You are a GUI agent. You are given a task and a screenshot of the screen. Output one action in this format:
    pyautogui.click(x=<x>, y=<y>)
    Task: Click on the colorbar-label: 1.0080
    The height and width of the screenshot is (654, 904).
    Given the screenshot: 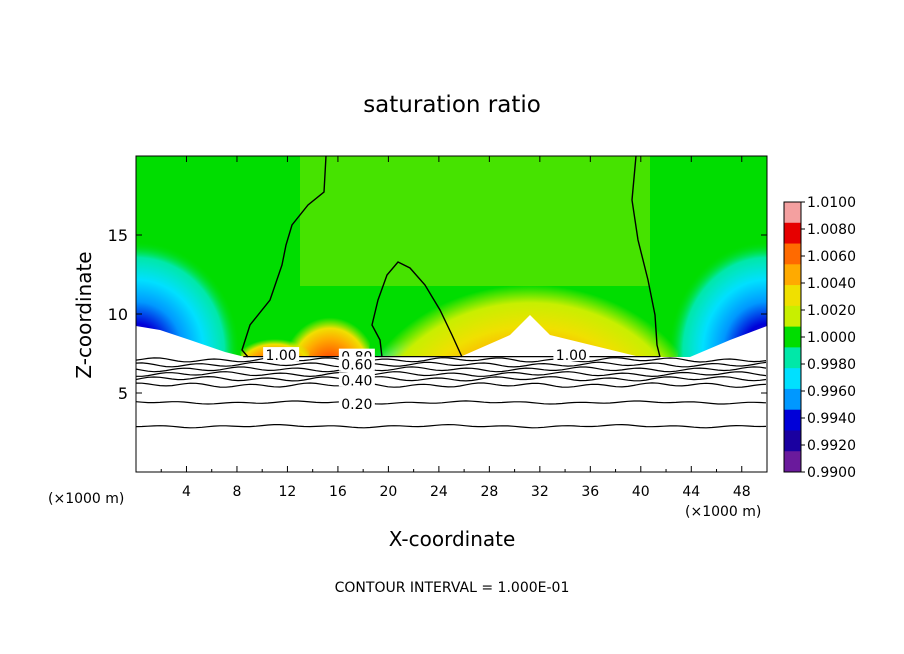 What is the action you would take?
    pyautogui.click(x=831, y=230)
    